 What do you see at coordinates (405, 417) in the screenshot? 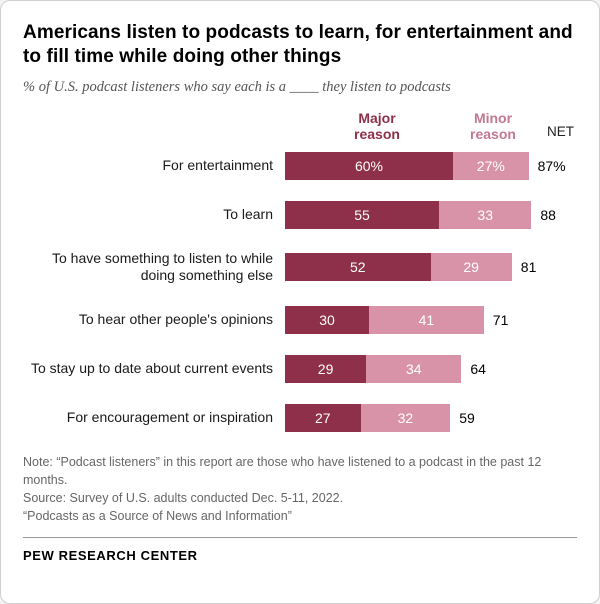
I see `bar-segment-minor: 32` at bounding box center [405, 417].